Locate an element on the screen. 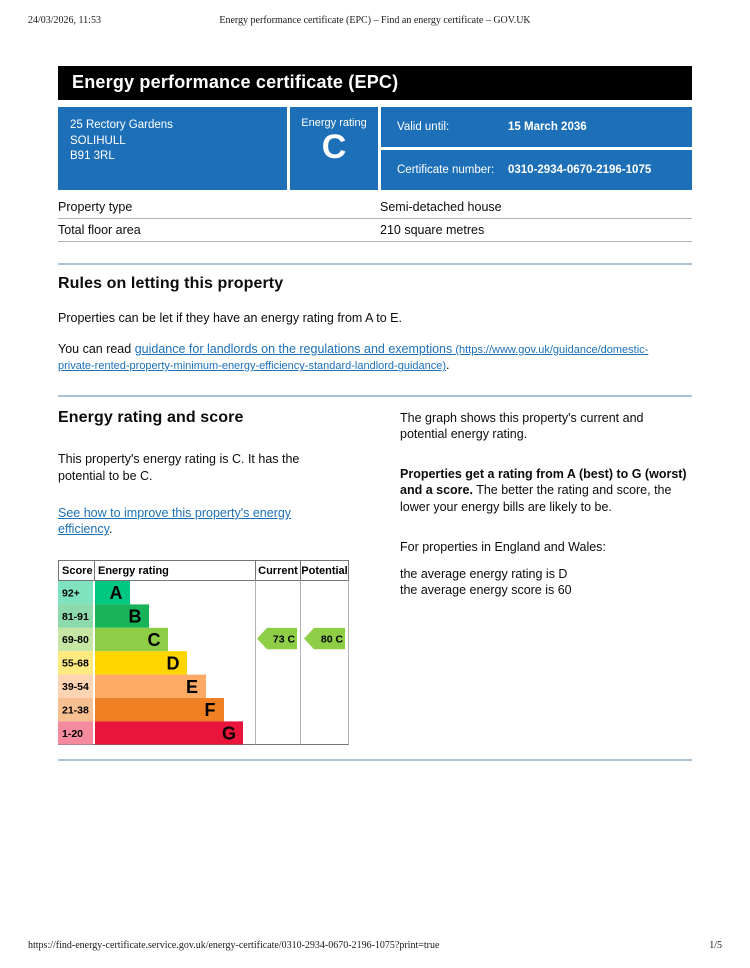 This screenshot has height=968, width=750. score-cell-d is located at coordinates (75, 663).